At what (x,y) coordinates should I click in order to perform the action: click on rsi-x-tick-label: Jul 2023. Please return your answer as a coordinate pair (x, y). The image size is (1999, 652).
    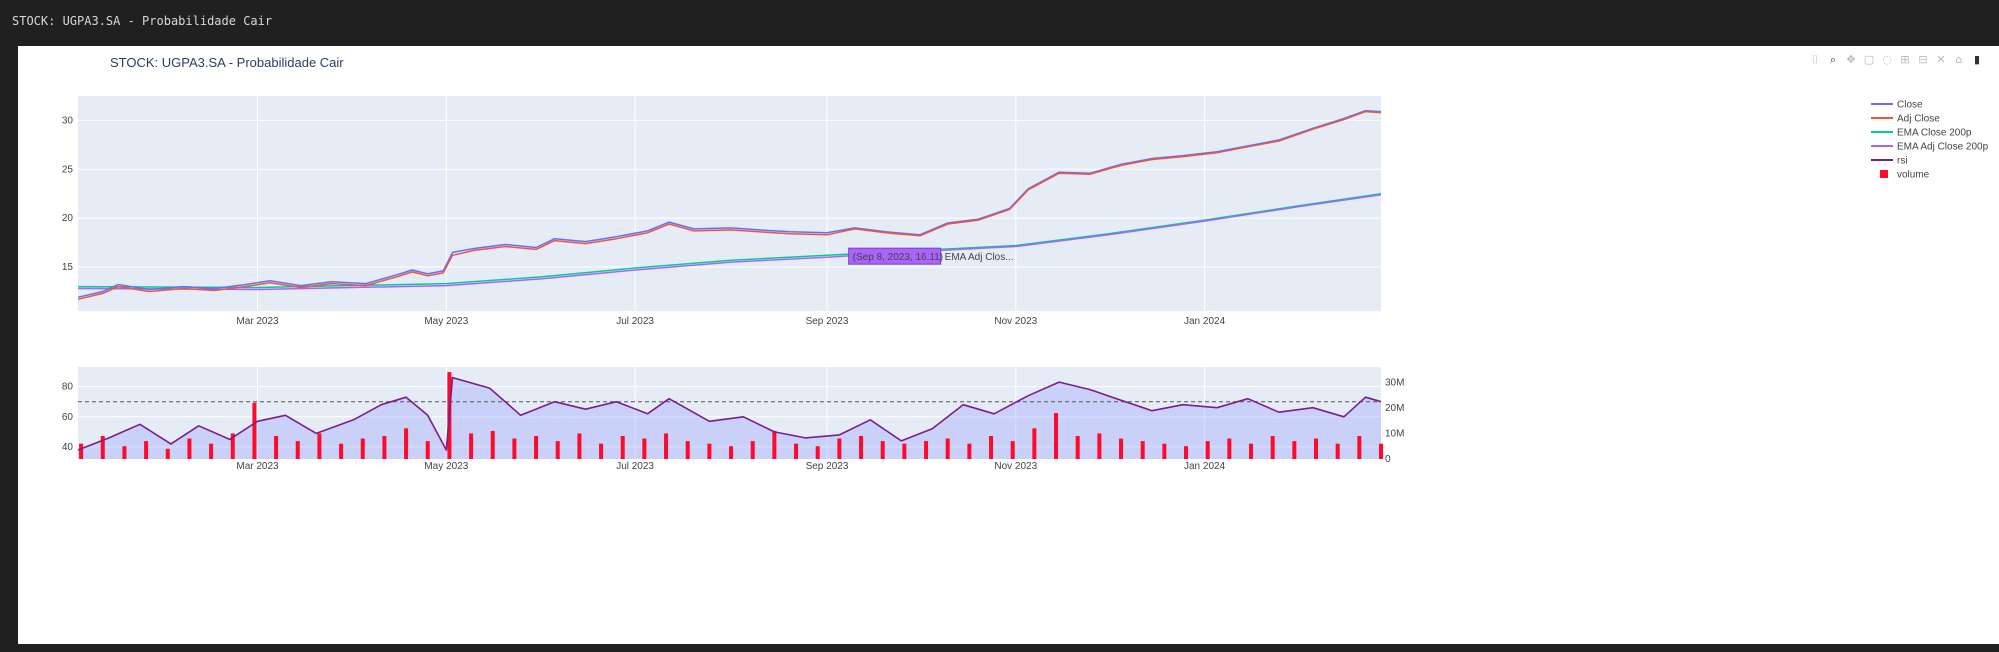
    Looking at the image, I should click on (635, 466).